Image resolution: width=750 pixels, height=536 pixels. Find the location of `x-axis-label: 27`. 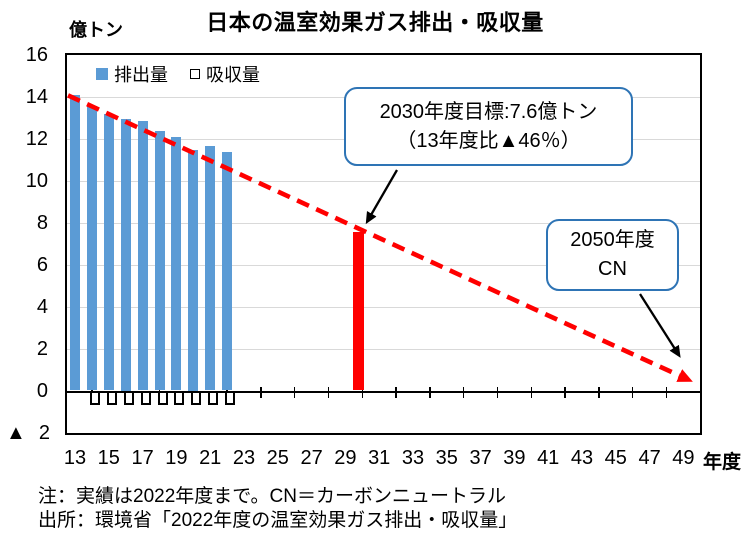

x-axis-label: 27 is located at coordinates (311, 458).